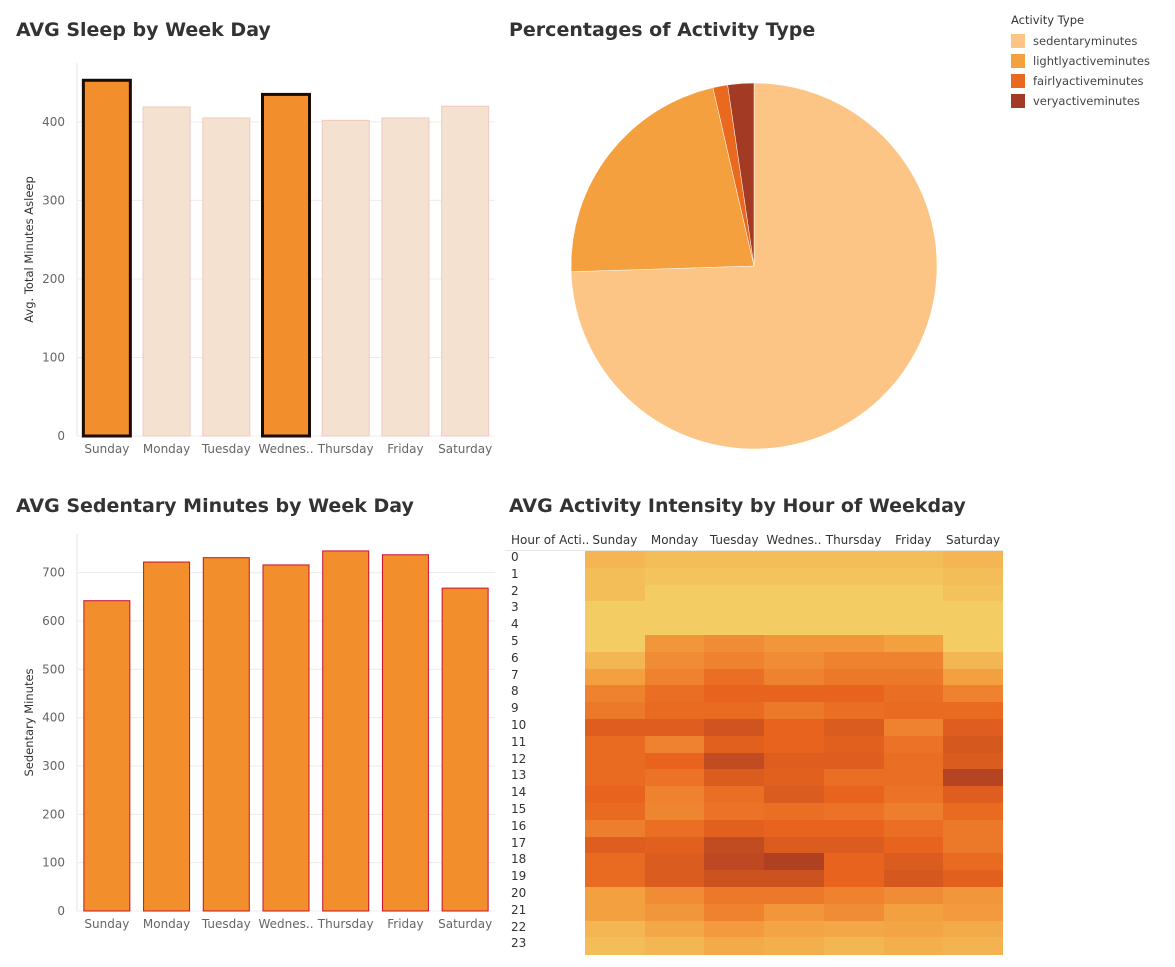  Describe the element at coordinates (1080, 81) in the screenshot. I see `legend-item-fairlyactiveminutes: fairlyactiveminutes` at that location.